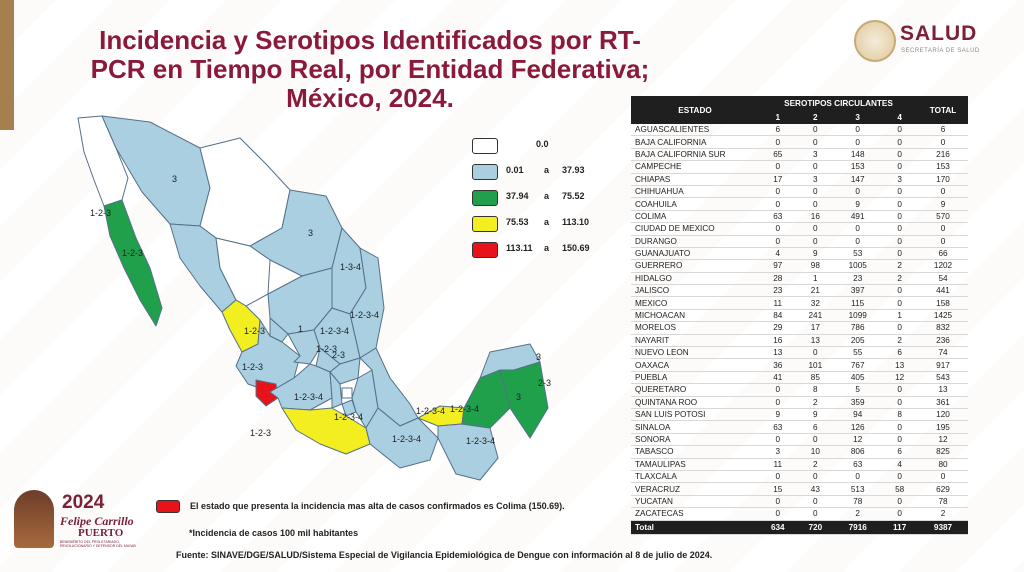 The height and width of the screenshot is (572, 1024). What do you see at coordinates (174, 179) in the screenshot?
I see `map-label: 3` at bounding box center [174, 179].